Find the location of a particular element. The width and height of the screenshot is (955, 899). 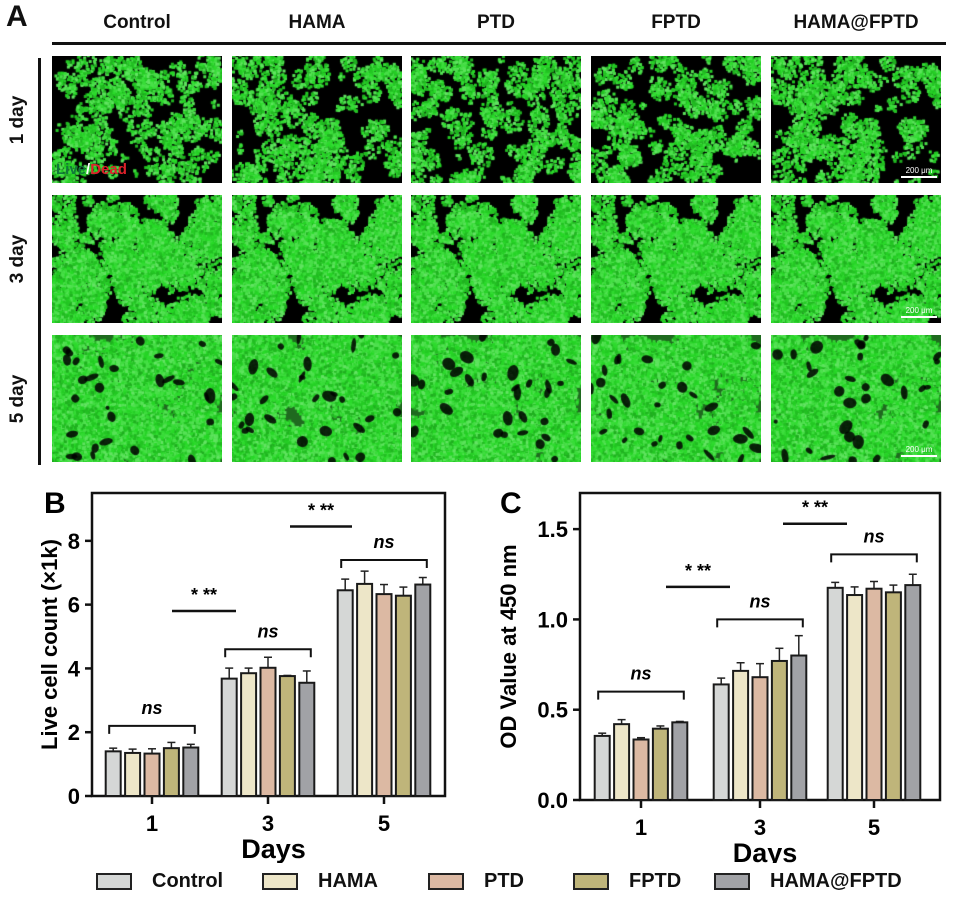

legend-item: Control is located at coordinates (159, 881).